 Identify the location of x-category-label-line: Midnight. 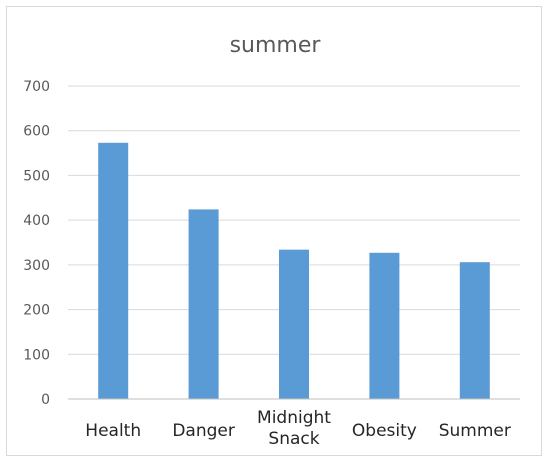
(294, 418).